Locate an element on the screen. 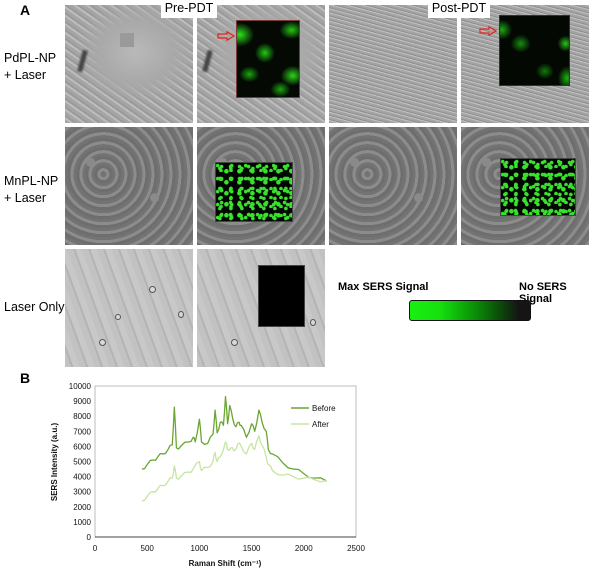 This screenshot has width=602, height=572. series-line-before is located at coordinates (234, 438).